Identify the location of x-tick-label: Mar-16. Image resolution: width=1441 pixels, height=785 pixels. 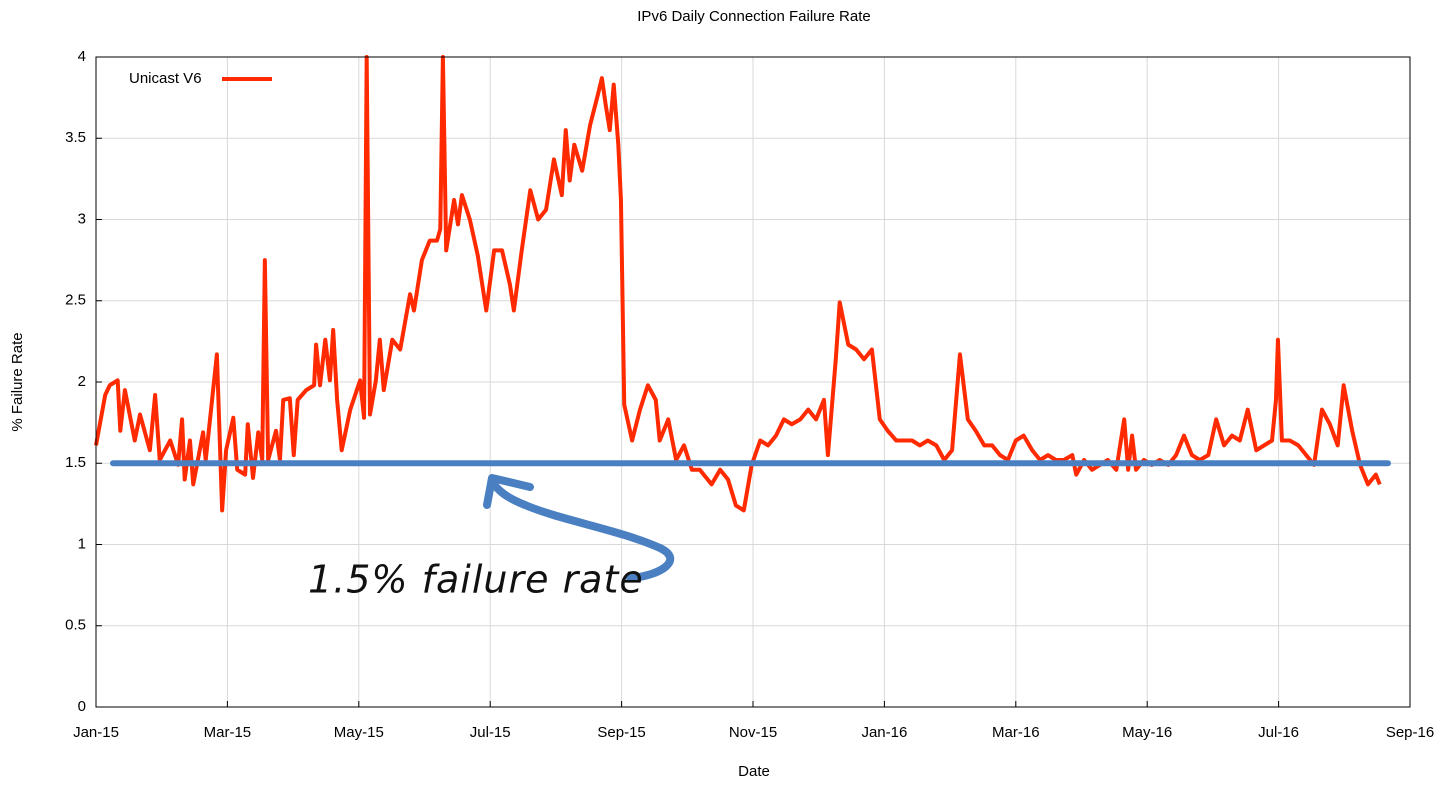
(1016, 732).